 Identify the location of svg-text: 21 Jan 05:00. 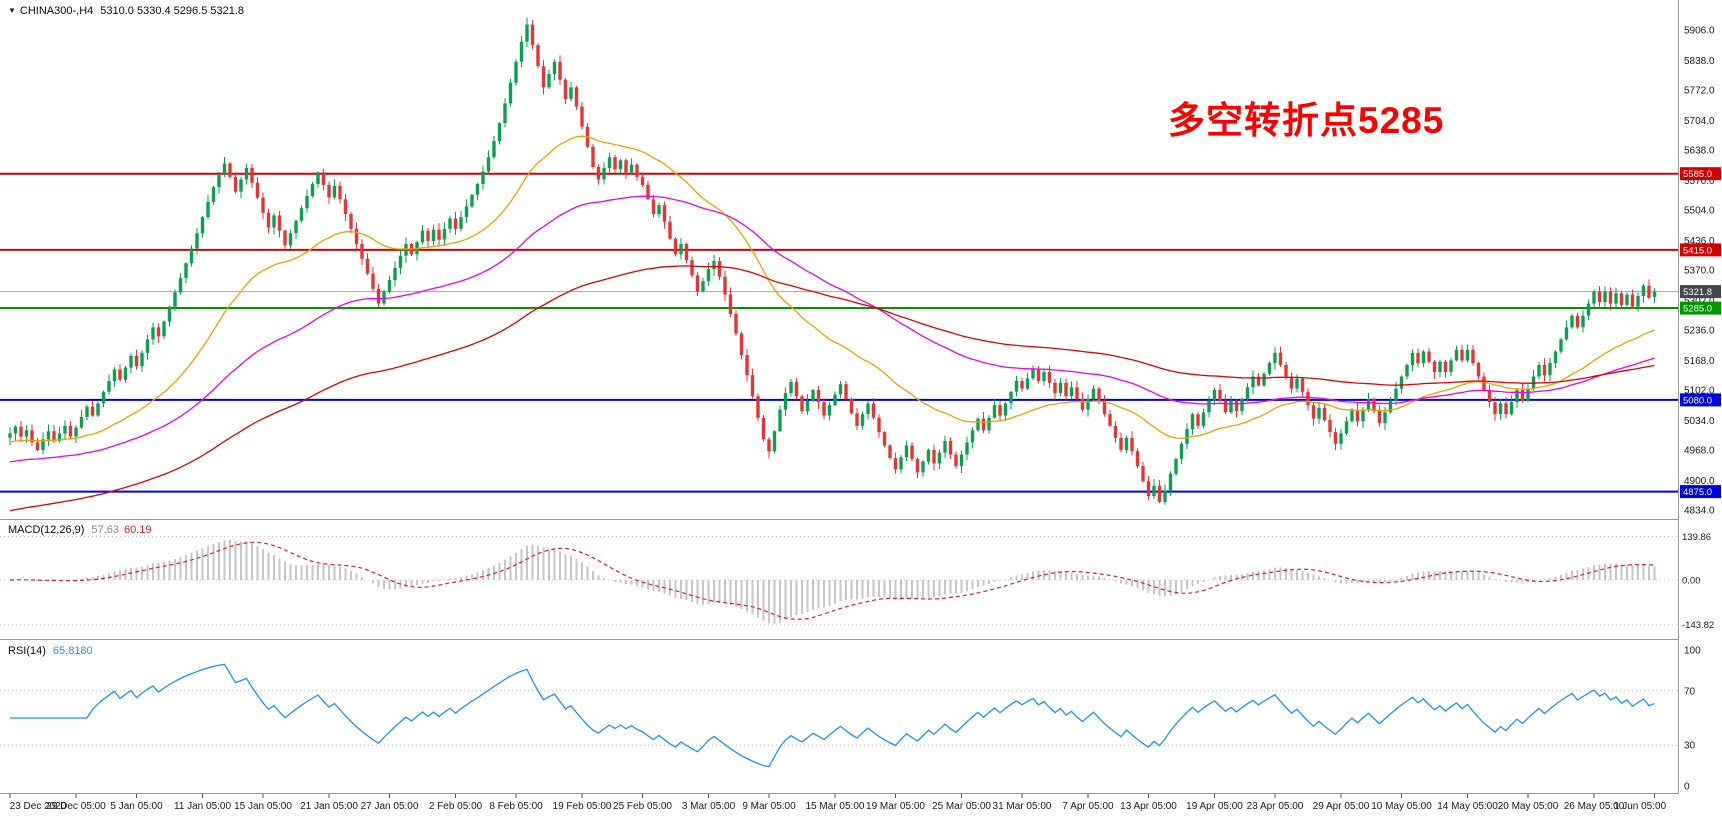
(329, 806).